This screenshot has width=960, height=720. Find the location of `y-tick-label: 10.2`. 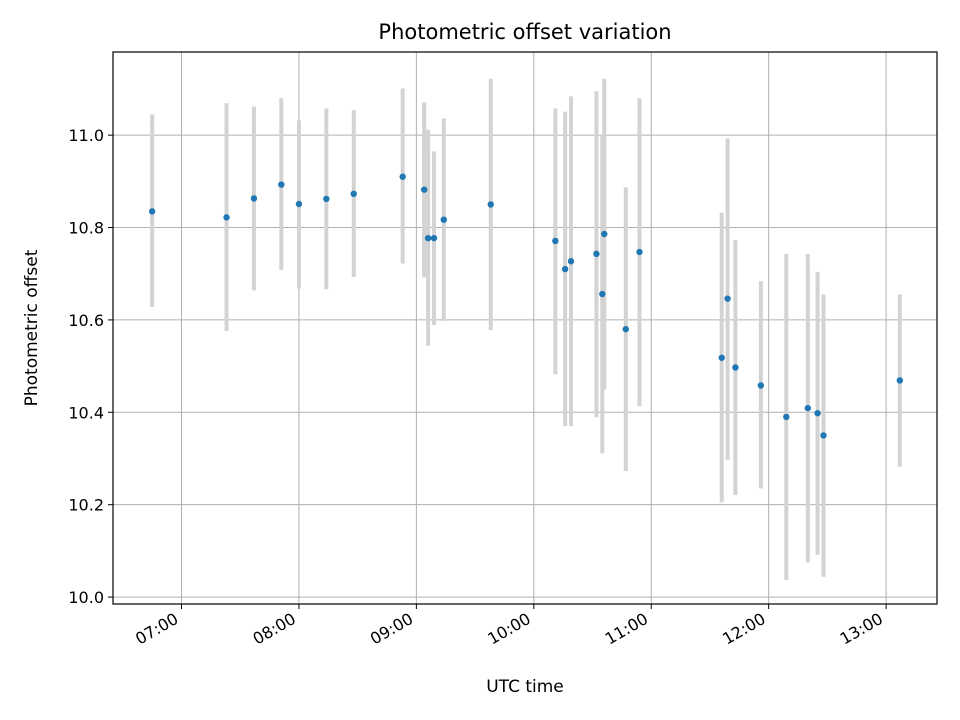

y-tick-label: 10.2 is located at coordinates (86, 505).